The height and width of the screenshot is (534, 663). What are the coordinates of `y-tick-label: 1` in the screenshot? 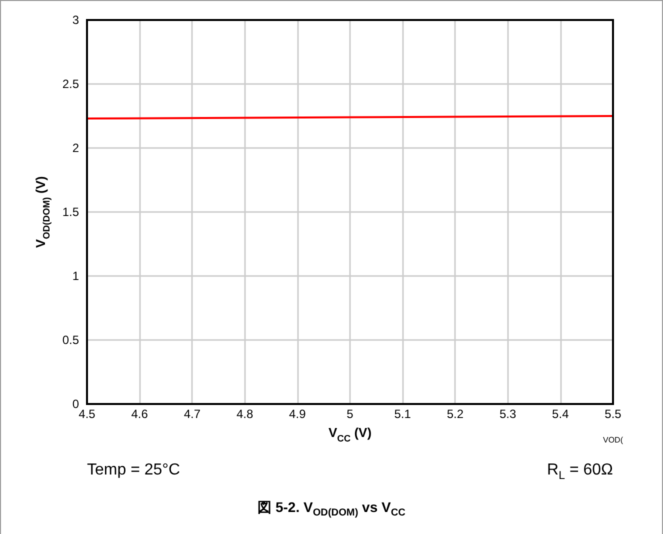 It's located at (76, 276).